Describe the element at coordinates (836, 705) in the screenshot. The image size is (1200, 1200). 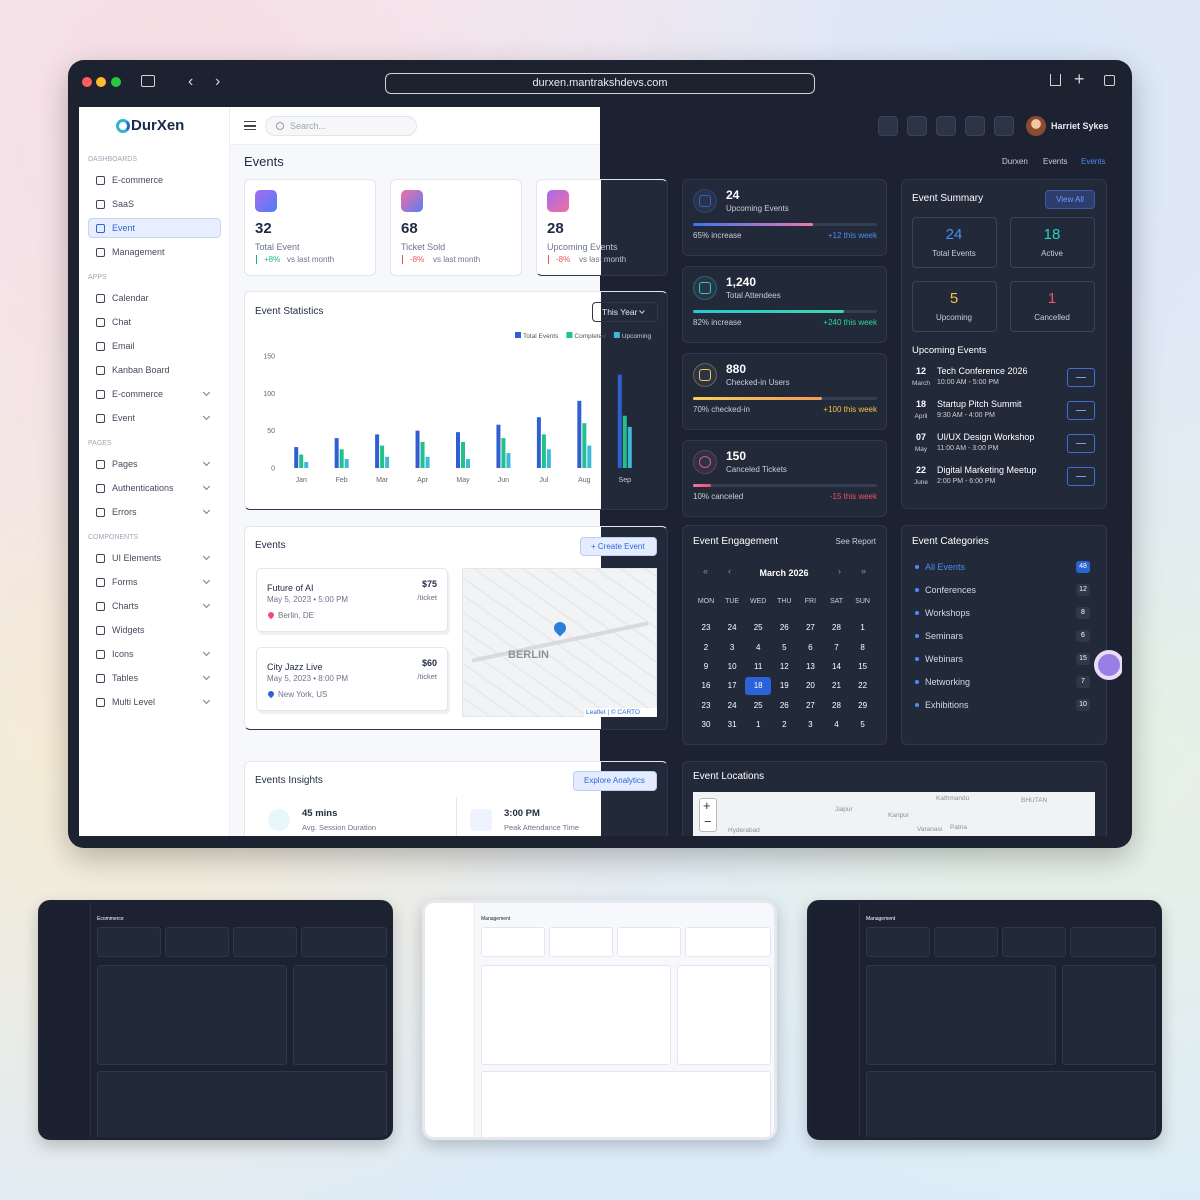
I see `calendar-day: 28` at that location.